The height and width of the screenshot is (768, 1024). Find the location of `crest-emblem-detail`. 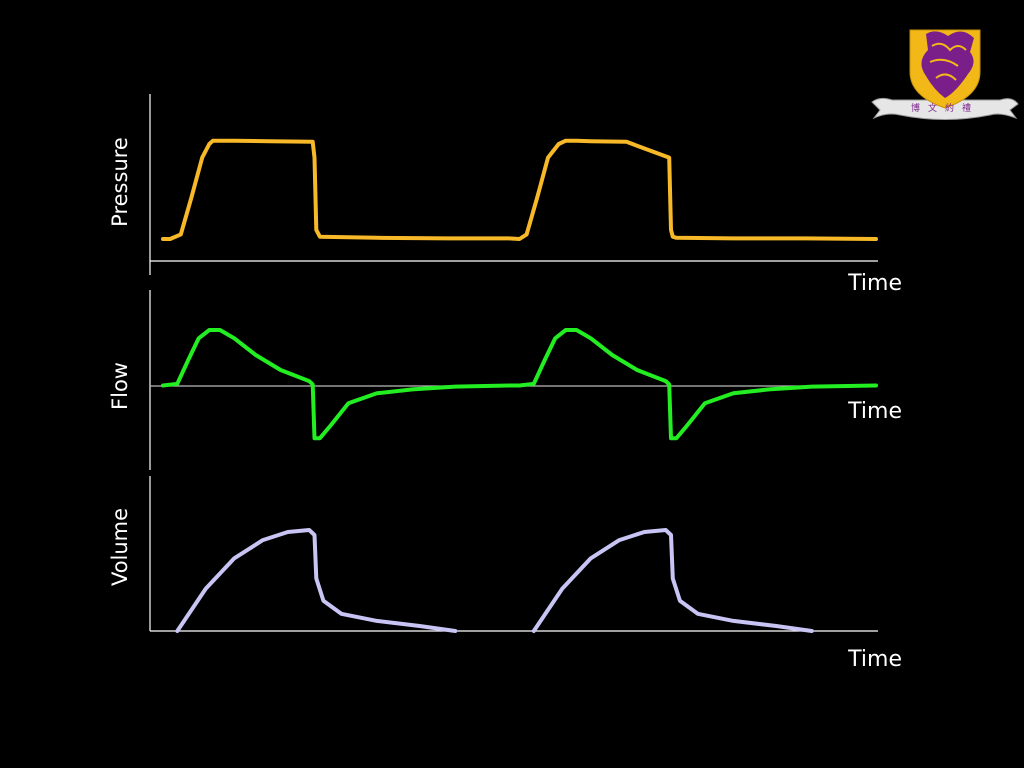

crest-emblem-detail is located at coordinates (948, 61).